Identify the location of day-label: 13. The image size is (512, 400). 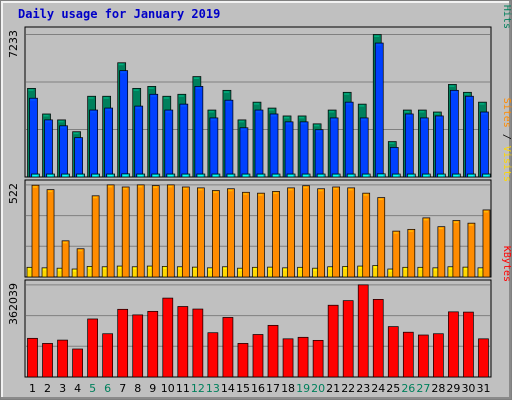
(213, 388).